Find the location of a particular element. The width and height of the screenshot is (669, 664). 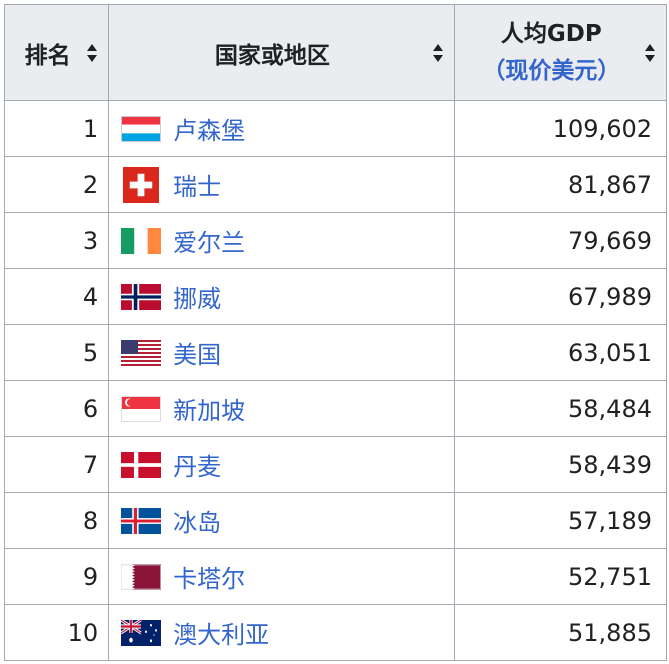

table-row: 3 爱尔兰 79,669 is located at coordinates (335, 240).